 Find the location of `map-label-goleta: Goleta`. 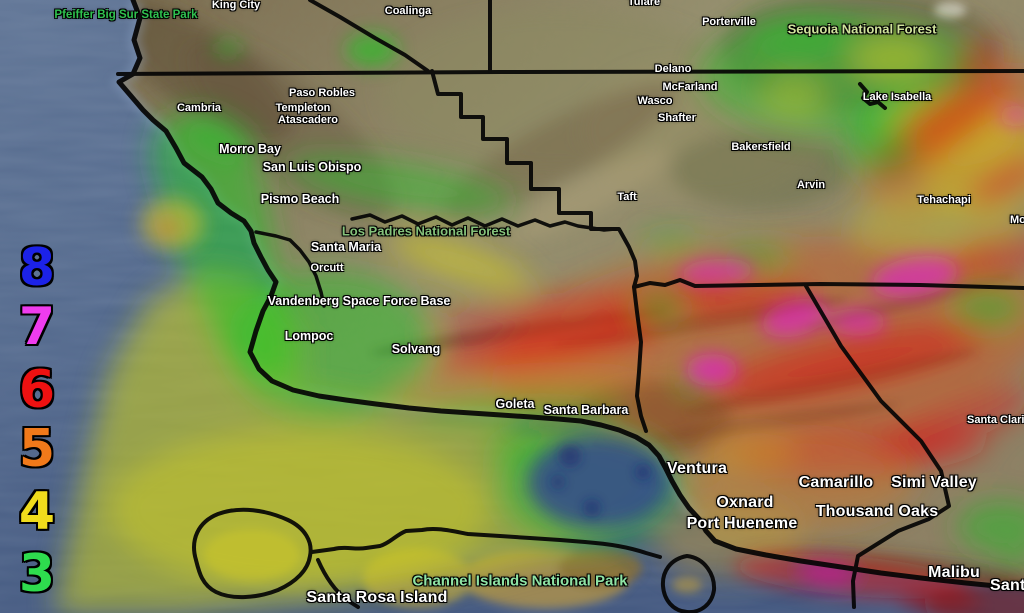

map-label-goleta: Goleta is located at coordinates (515, 404).